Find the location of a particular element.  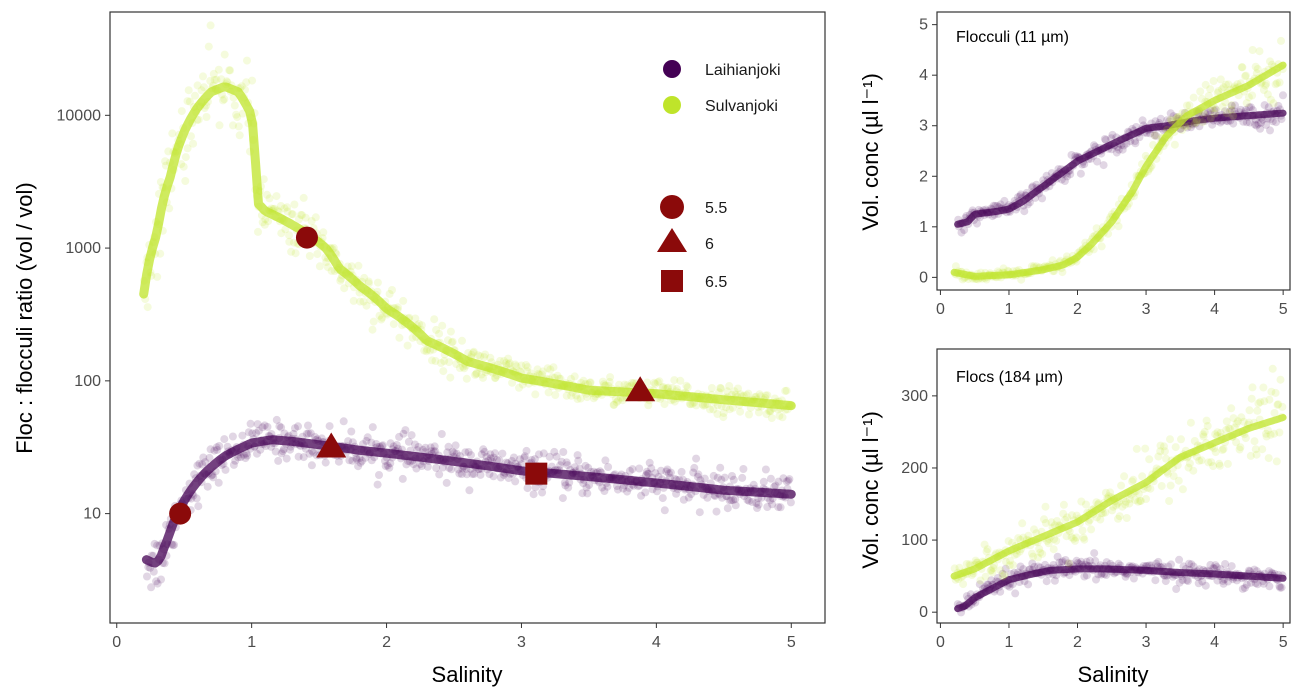

legend-label-sulvanjoki: Sulvanjoki is located at coordinates (741, 106).